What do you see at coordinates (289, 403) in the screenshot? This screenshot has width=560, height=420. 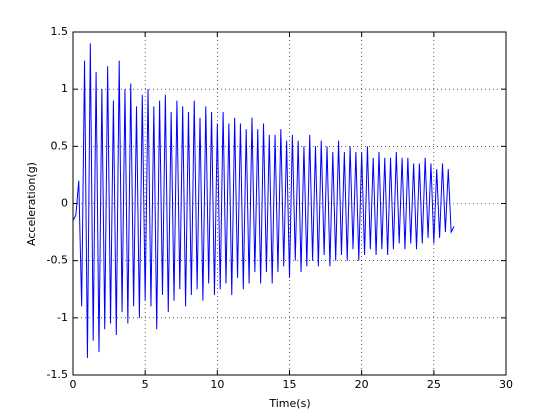 I see `x-axis-label: Time(s)` at bounding box center [289, 403].